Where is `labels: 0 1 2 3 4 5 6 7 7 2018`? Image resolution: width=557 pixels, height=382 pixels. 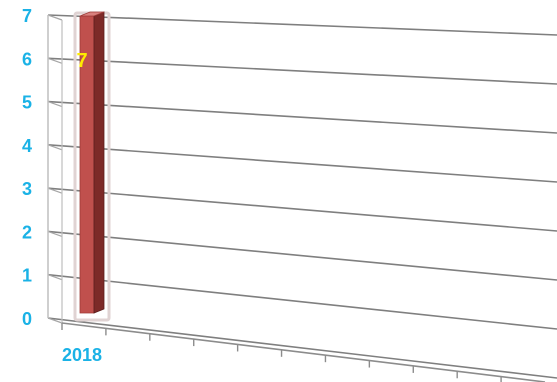
labels: 0 1 2 3 4 5 6 7 7 2018 is located at coordinates (62, 185).